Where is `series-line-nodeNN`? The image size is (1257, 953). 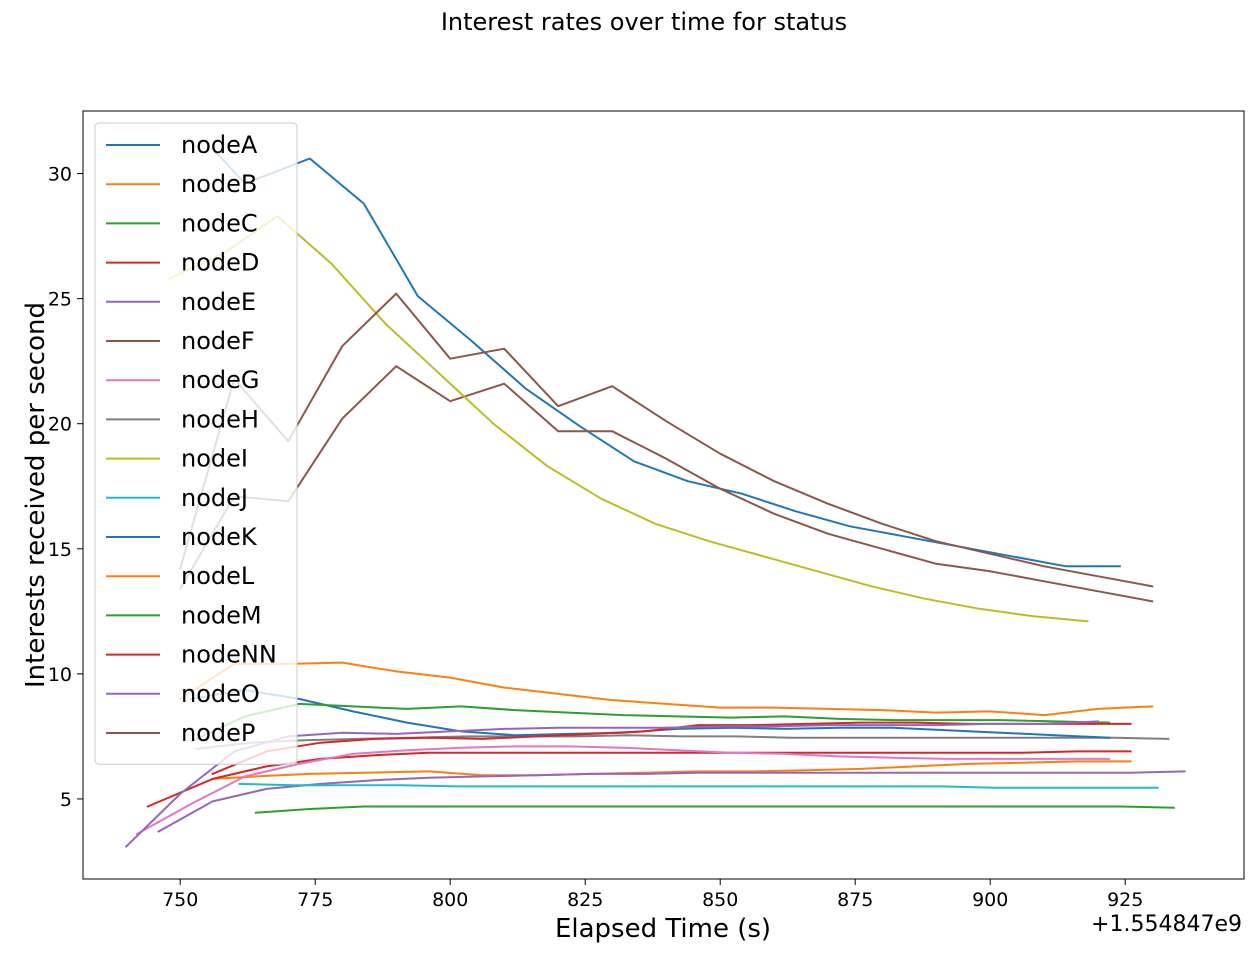 series-line-nodeNN is located at coordinates (671, 748).